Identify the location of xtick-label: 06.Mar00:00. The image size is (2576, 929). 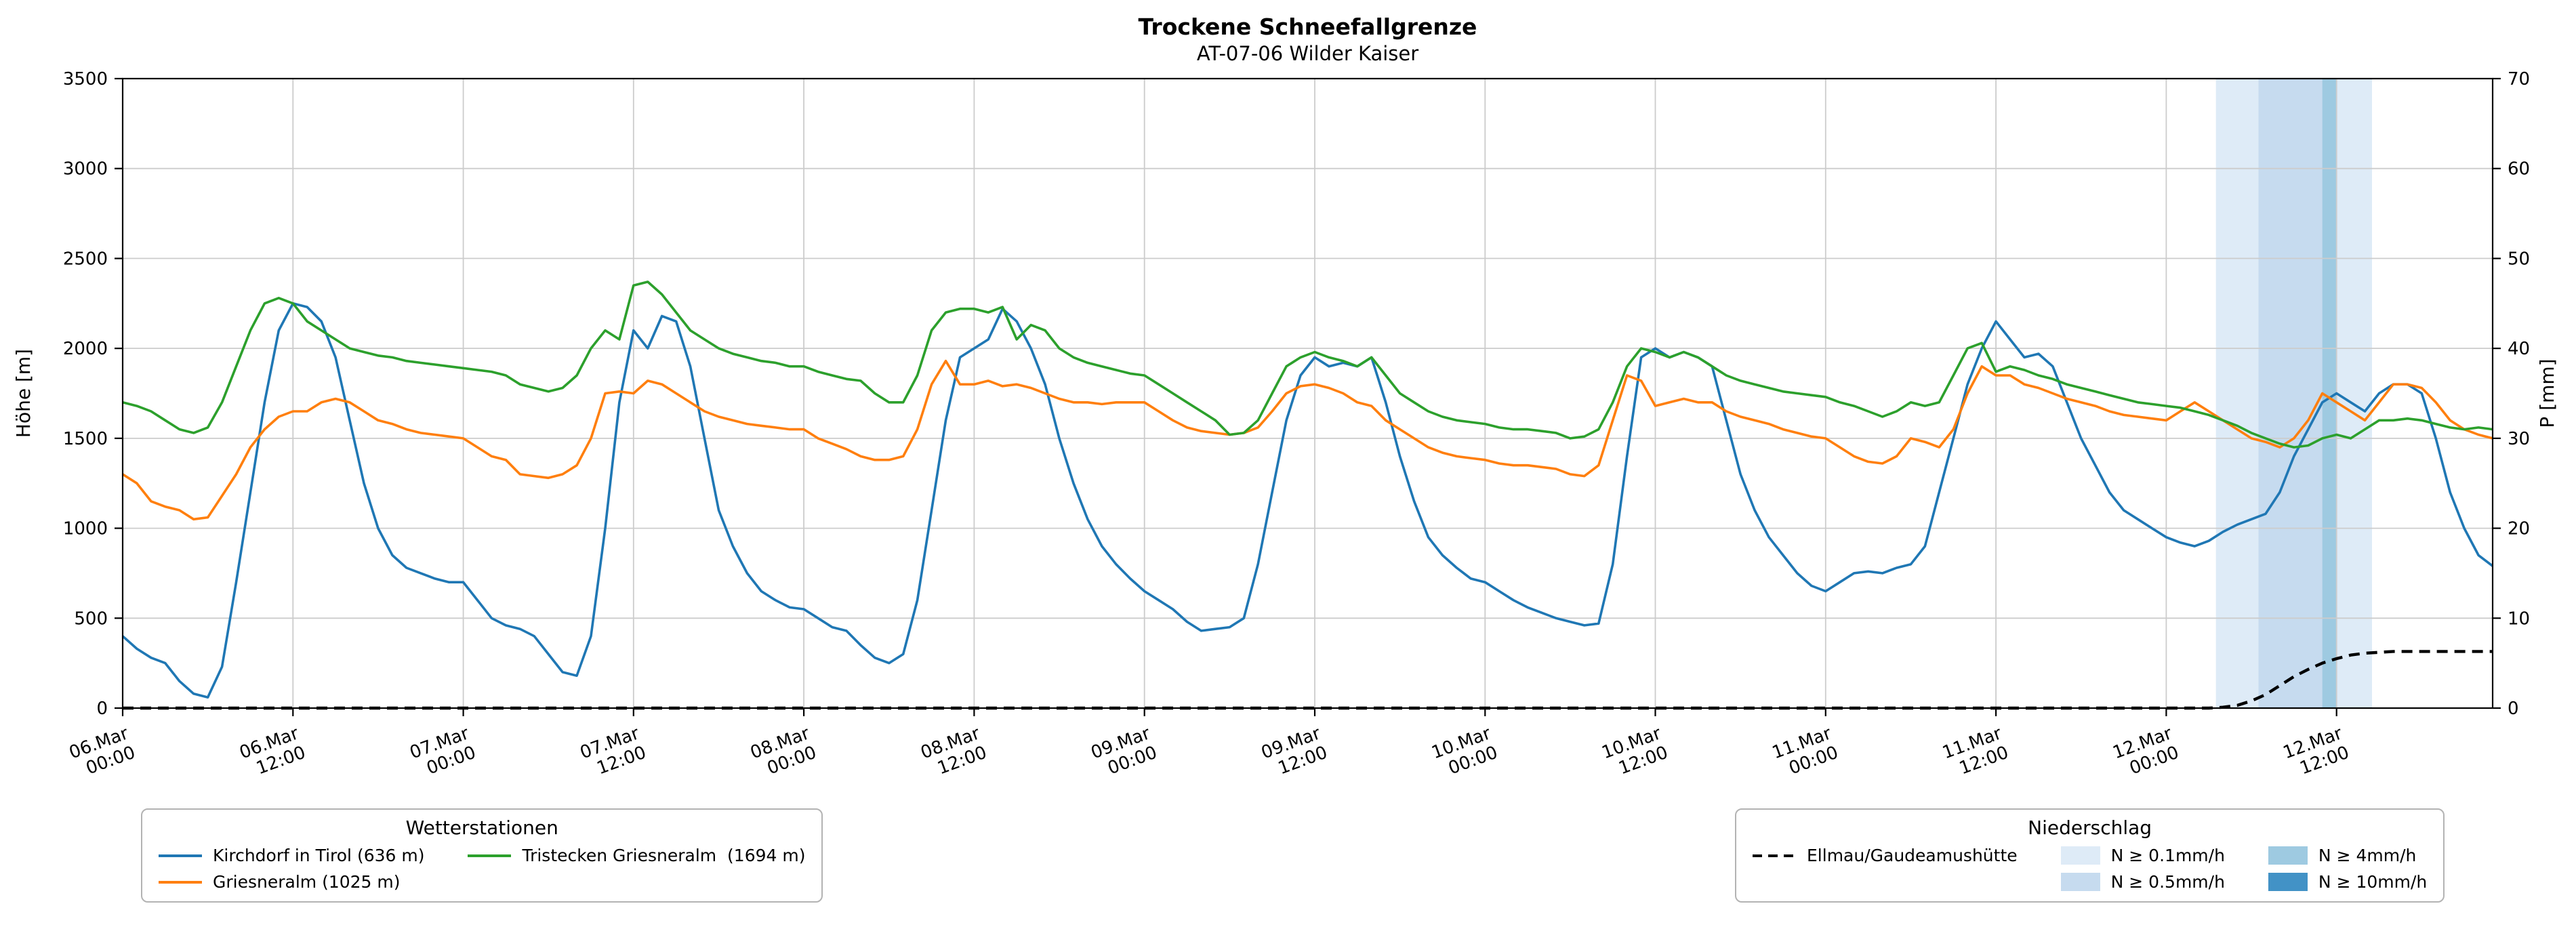
(102, 752).